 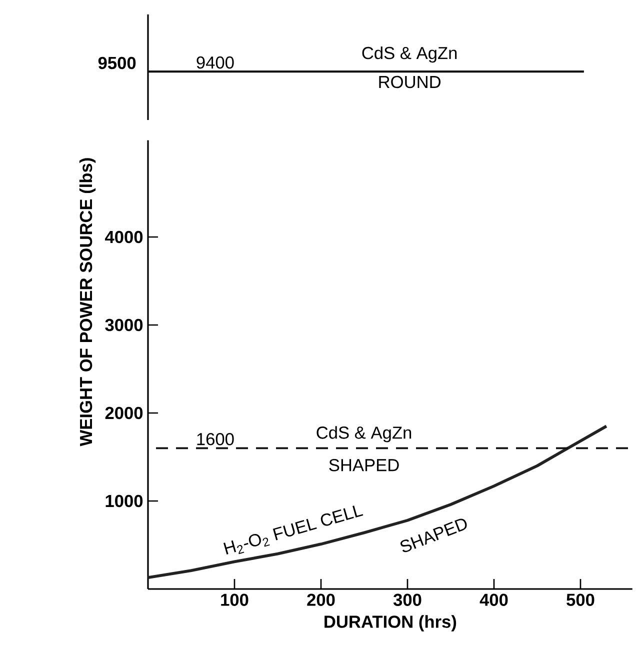 I want to click on annotation: CdS & AgZn, so click(x=364, y=434).